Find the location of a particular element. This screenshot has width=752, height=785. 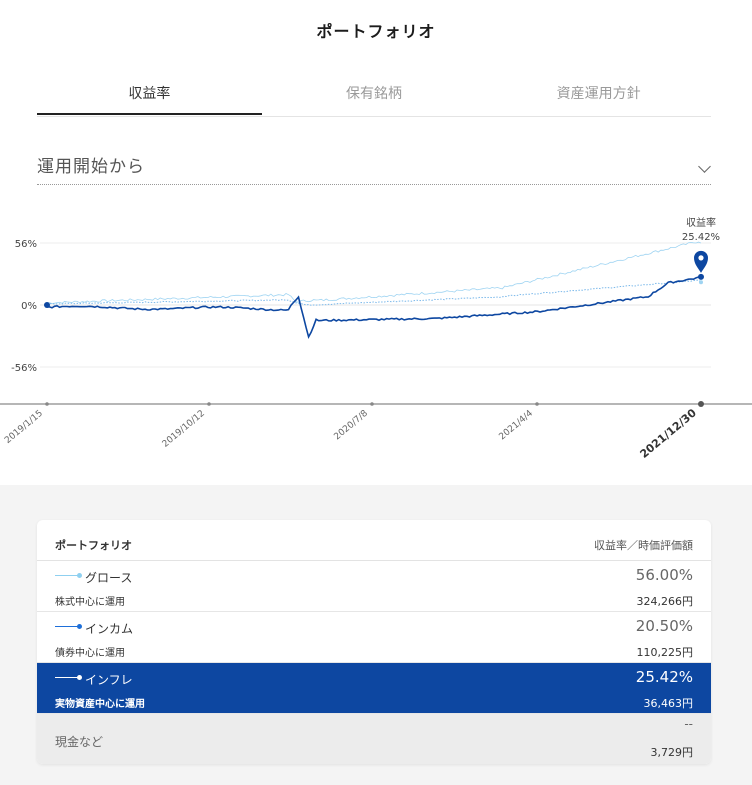

fund-description: 実物資産中心に運用 is located at coordinates (100, 704).